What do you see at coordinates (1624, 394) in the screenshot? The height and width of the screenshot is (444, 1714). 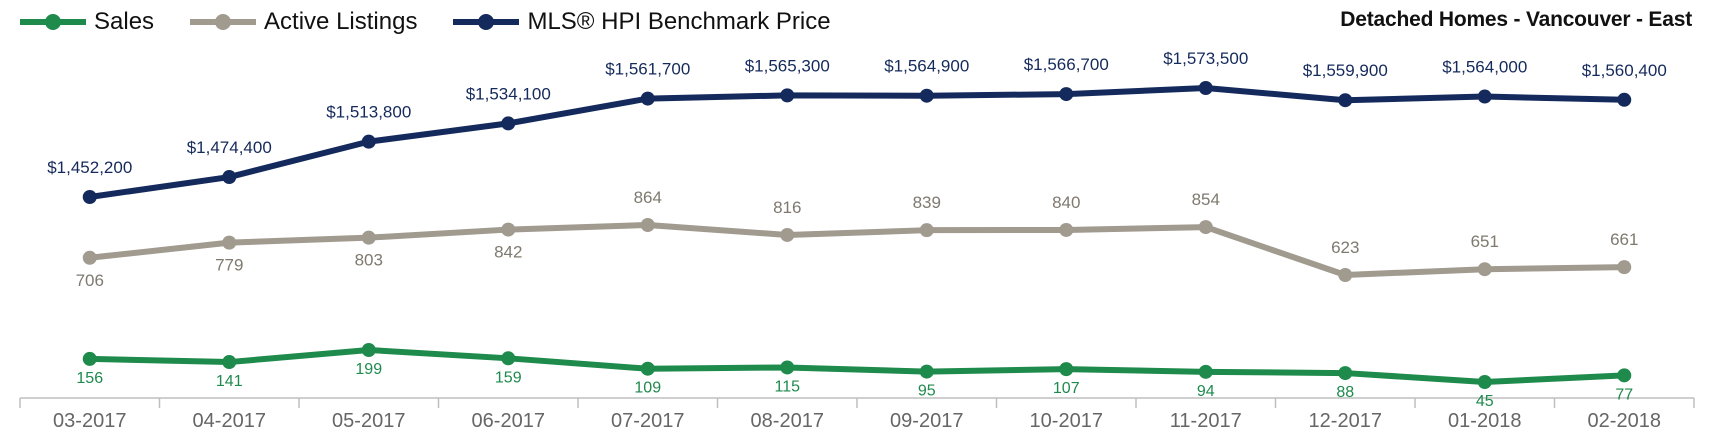 I see `data-label: 77` at bounding box center [1624, 394].